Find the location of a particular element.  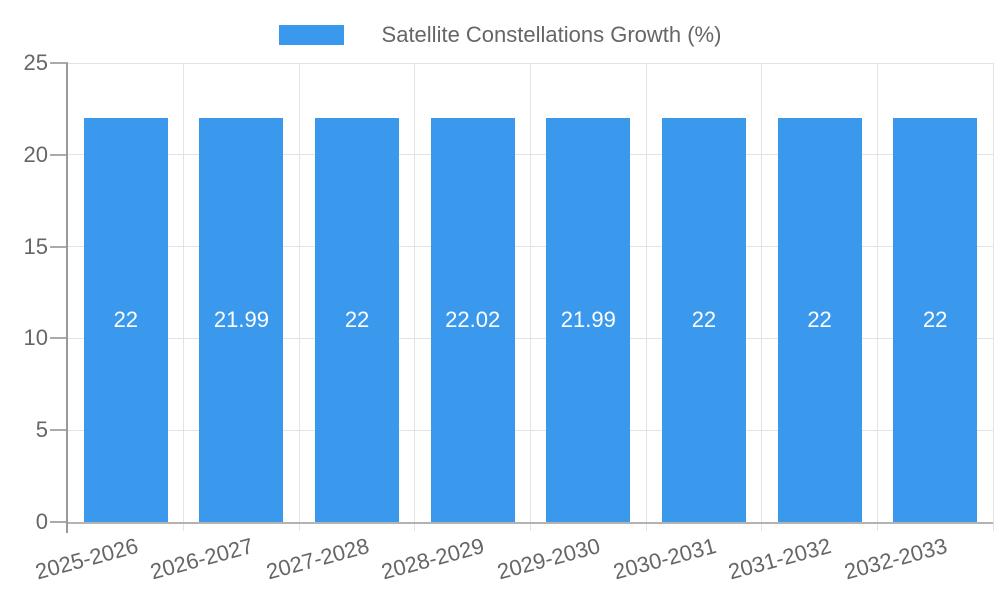

x-tick-label: 2029-2030 is located at coordinates (548, 559).